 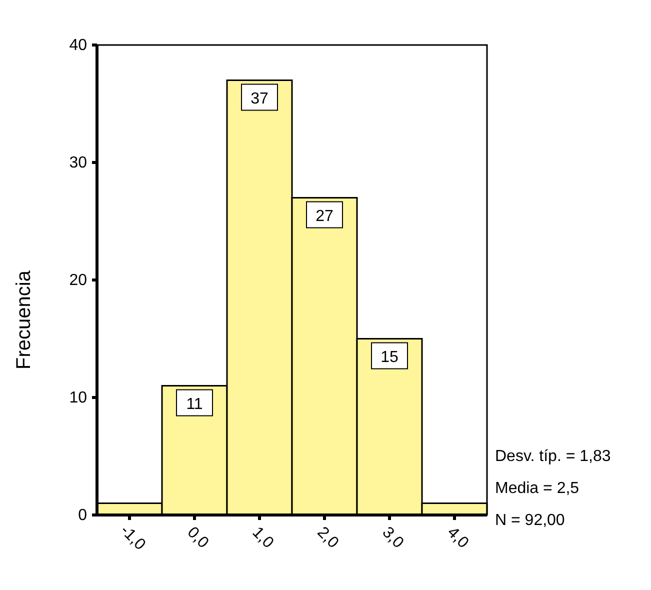 I want to click on y-tick-label: 30, so click(x=78, y=163).